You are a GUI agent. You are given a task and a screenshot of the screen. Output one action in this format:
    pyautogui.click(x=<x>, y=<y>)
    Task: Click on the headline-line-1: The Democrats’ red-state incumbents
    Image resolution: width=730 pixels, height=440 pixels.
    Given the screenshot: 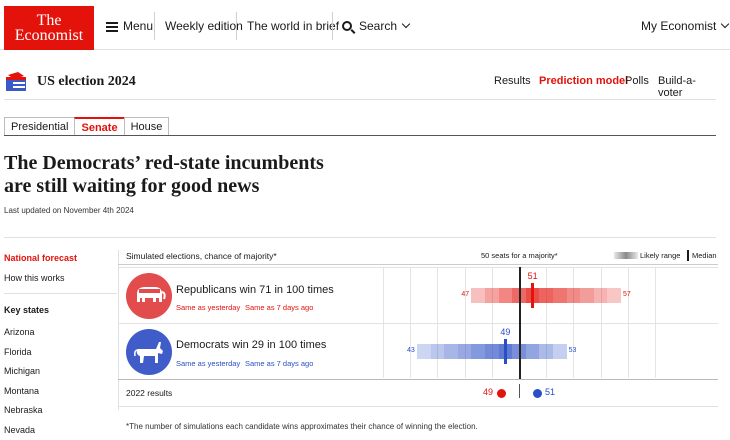 What is the action you would take?
    pyautogui.click(x=164, y=163)
    